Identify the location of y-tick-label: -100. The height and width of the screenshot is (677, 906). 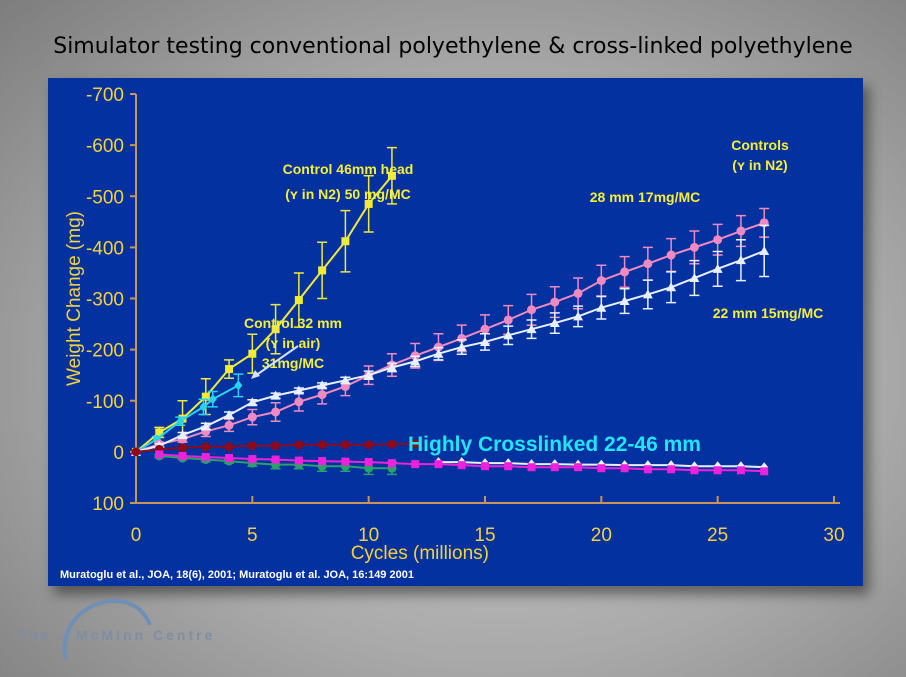
(105, 402).